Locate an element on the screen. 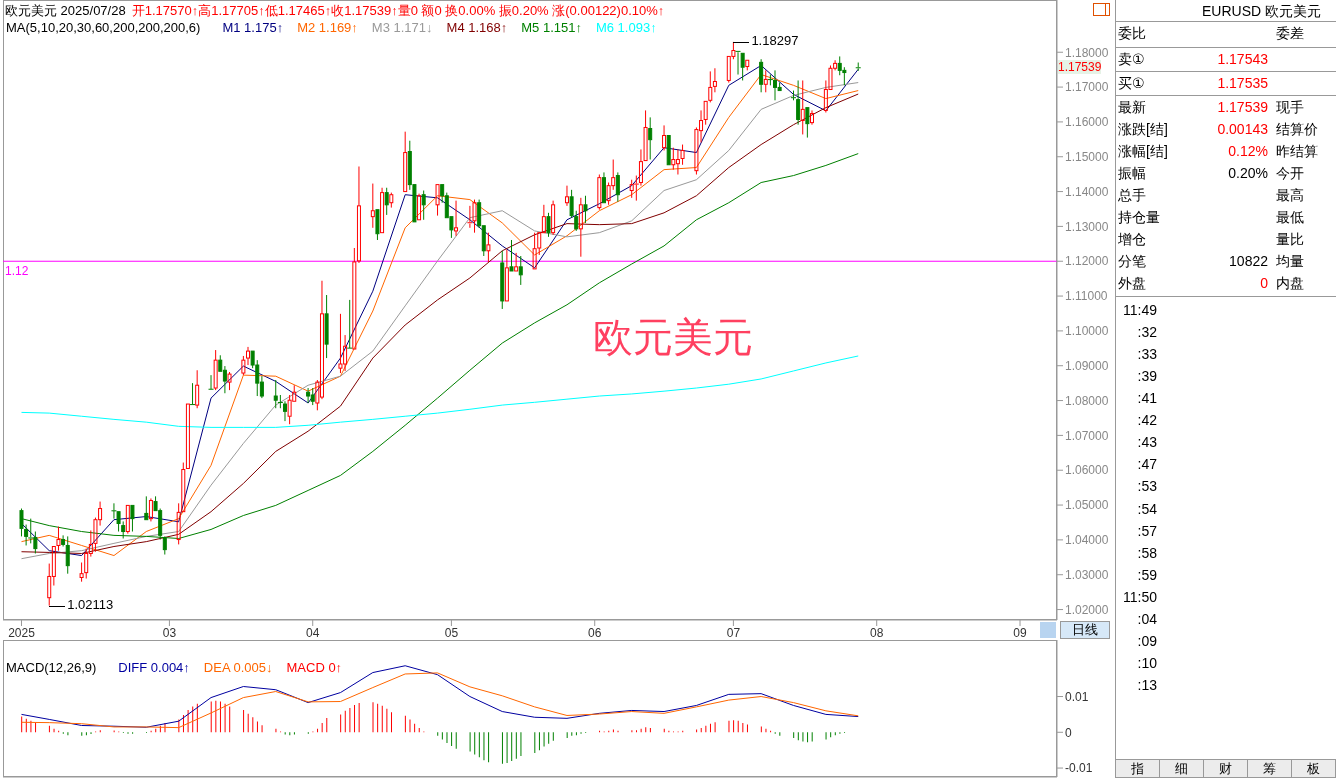  text: 1.17535 is located at coordinates (1242, 83).